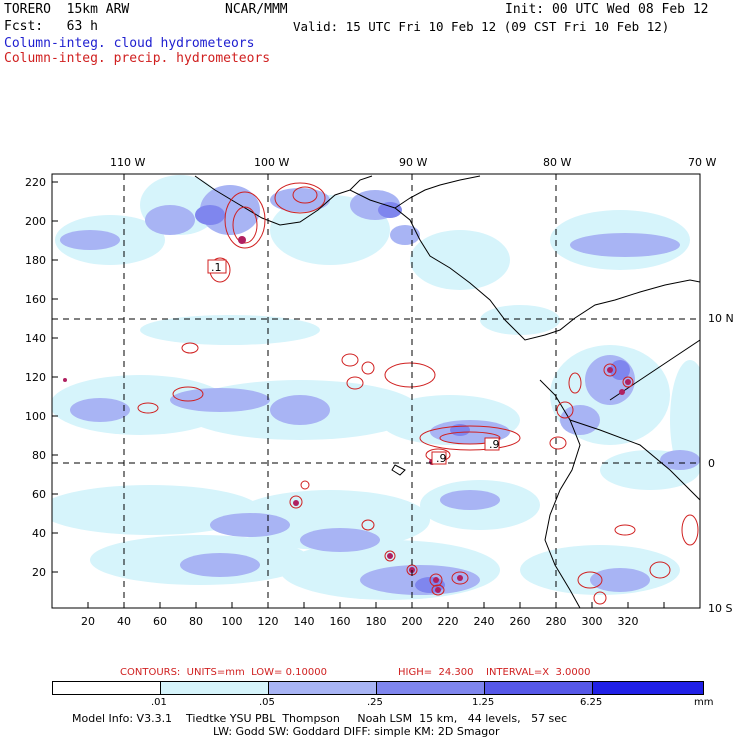 This screenshot has height=740, width=740. Describe the element at coordinates (35, 221) in the screenshot. I see `y-label: 200` at that location.